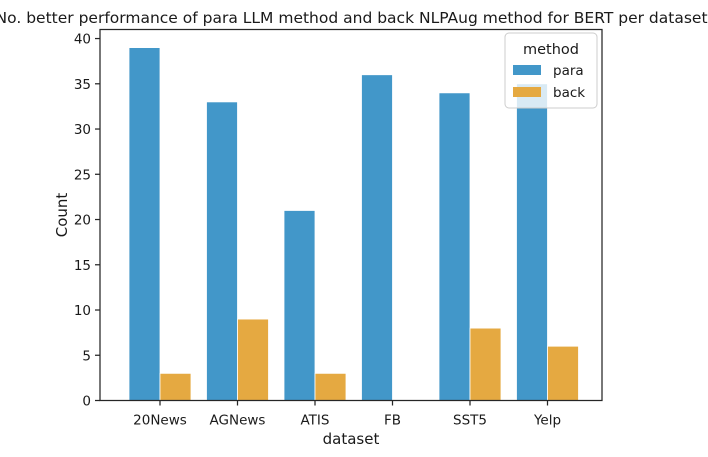 The height and width of the screenshot is (457, 708). Describe the element at coordinates (82, 266) in the screenshot. I see `y-tick-label: 15` at that location.